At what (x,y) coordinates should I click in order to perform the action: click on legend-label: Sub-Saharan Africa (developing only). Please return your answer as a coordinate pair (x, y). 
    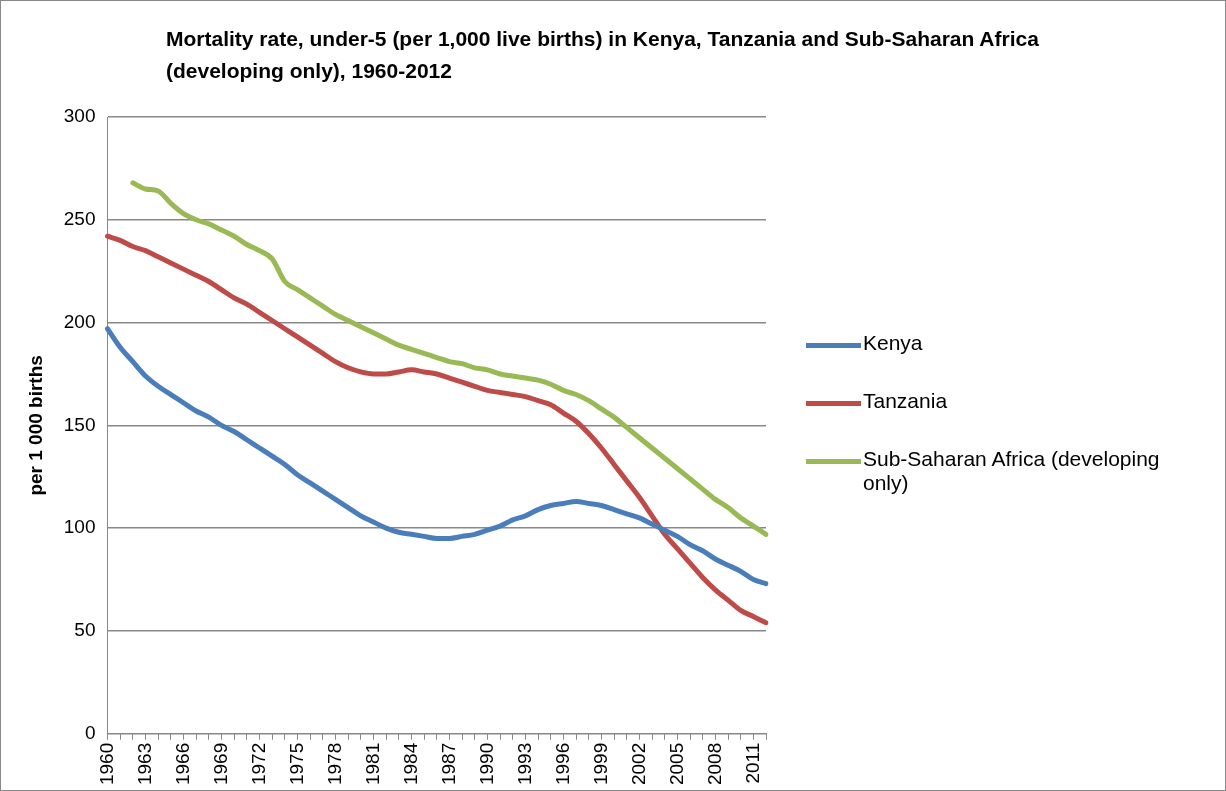
    Looking at the image, I should click on (1012, 471).